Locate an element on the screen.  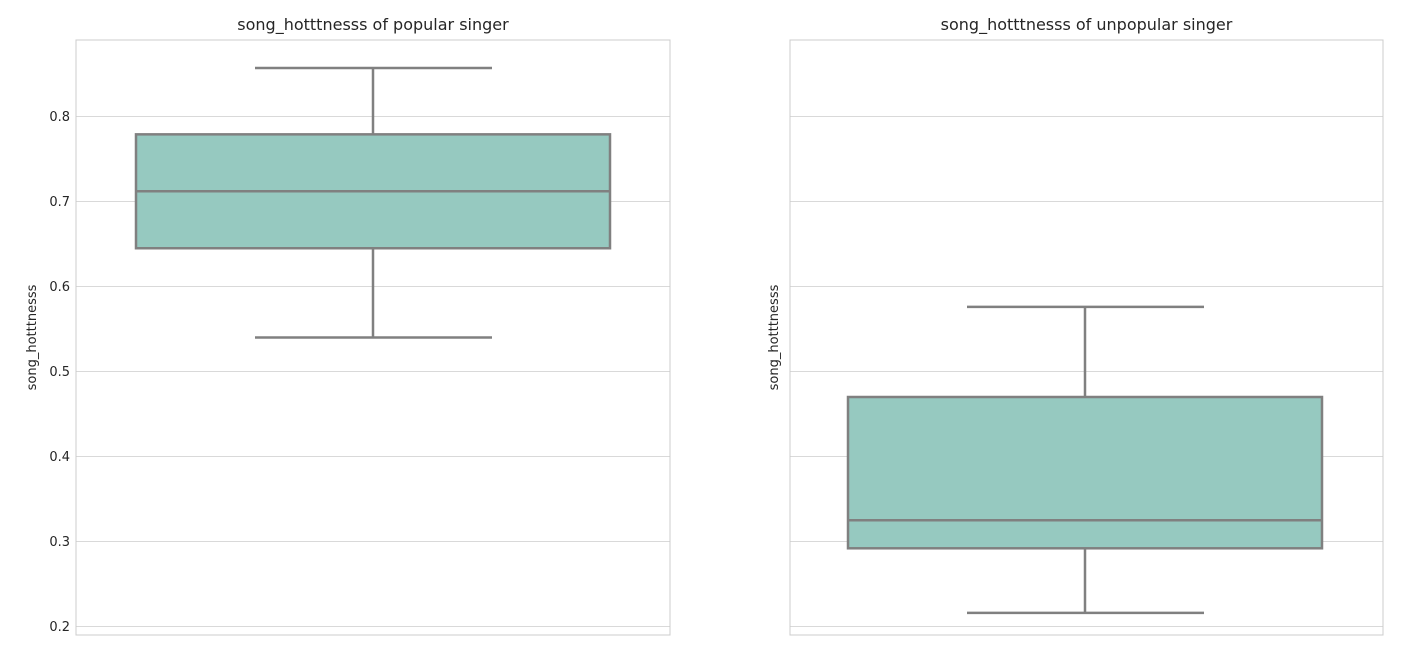
y-tick-label: 0.3 is located at coordinates (59, 542).